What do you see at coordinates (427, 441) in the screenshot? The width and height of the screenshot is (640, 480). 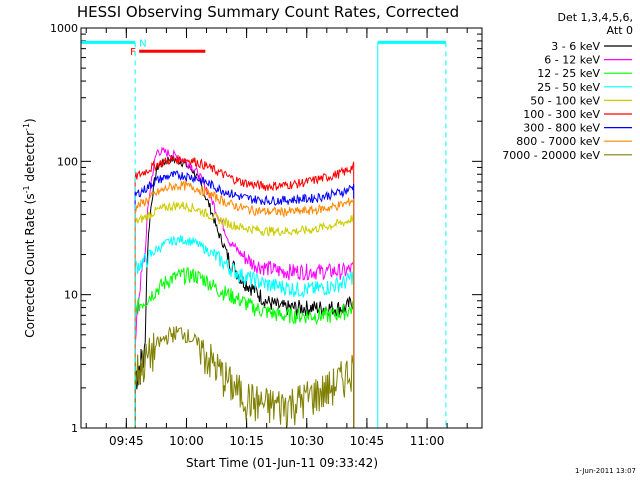 I see `x-tick-label: 11:00` at bounding box center [427, 441].